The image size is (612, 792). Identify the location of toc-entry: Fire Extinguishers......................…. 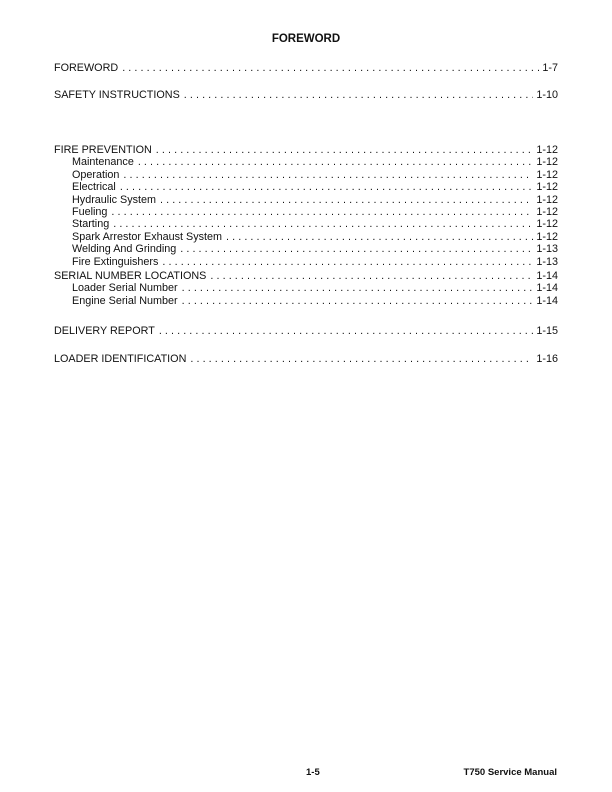
(306, 262).